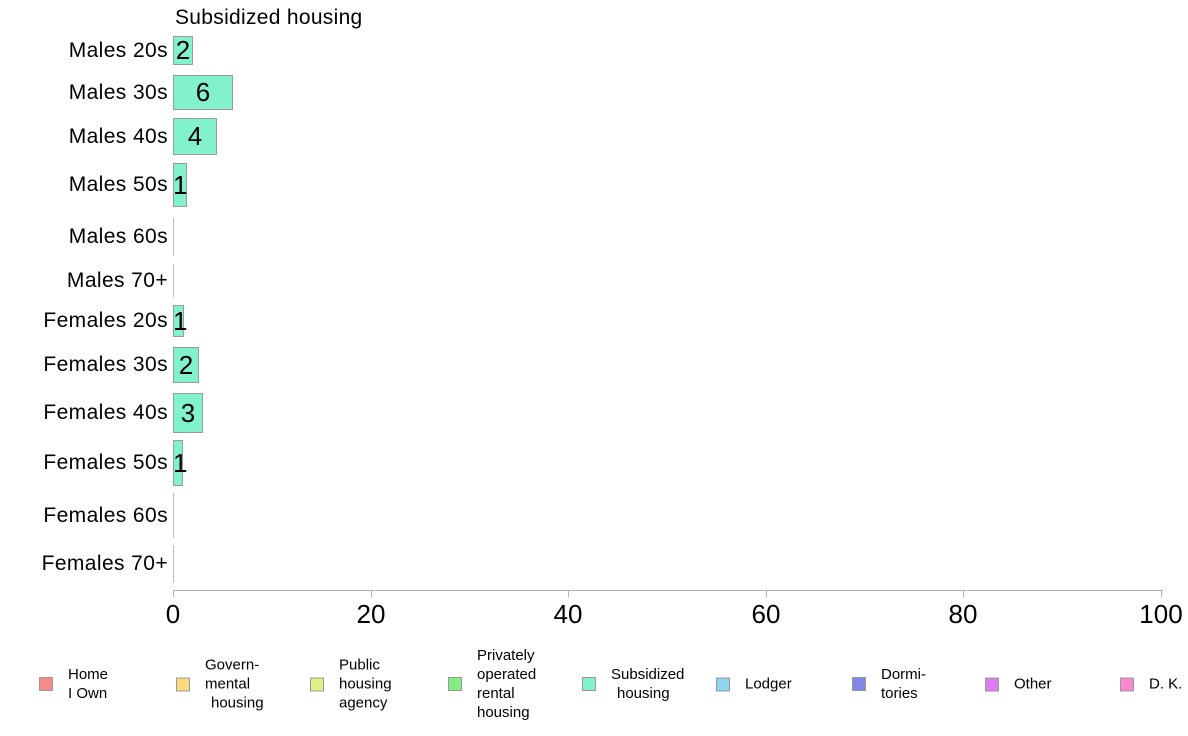 The width and height of the screenshot is (1188, 736). I want to click on legend-label: Public housing agency, so click(365, 684).